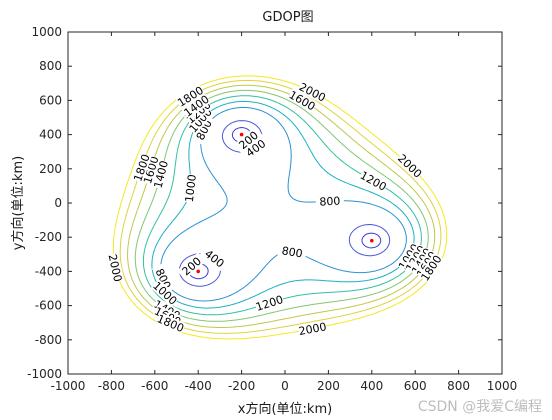 This screenshot has width=552, height=420. I want to click on x-tick-label: 800, so click(458, 386).